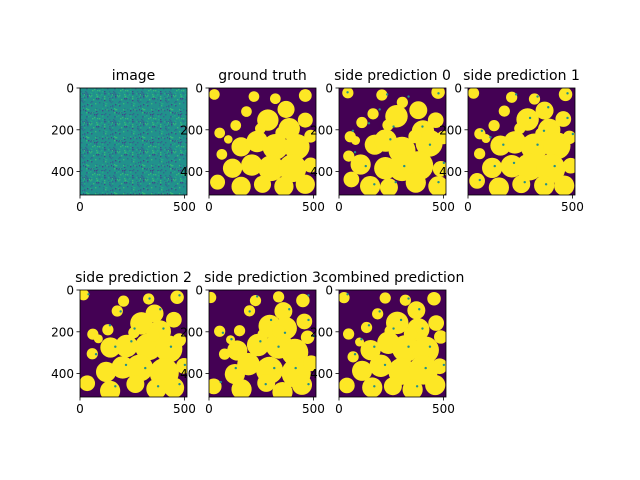 This screenshot has height=480, width=640. What do you see at coordinates (134, 76) in the screenshot?
I see `subplot-title: image` at bounding box center [134, 76].